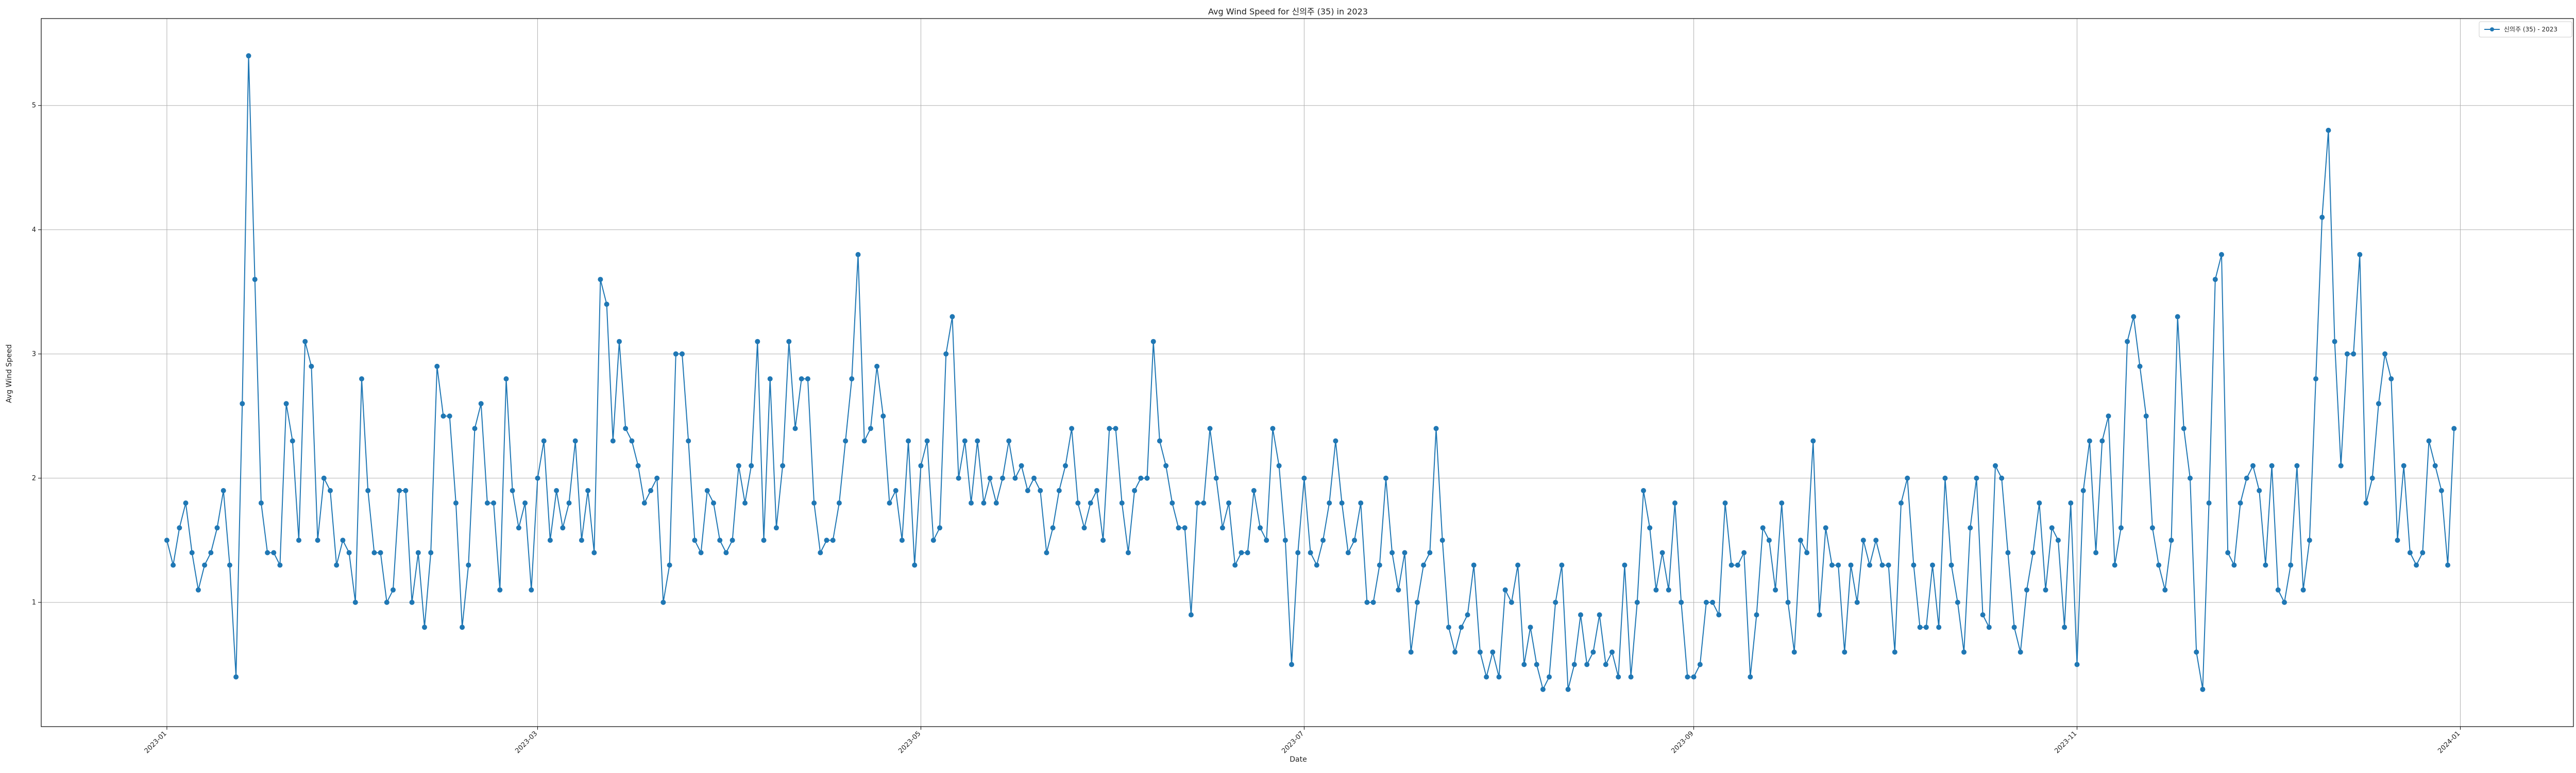  I want to click on x-tick-label: 2023-01, so click(155, 742).